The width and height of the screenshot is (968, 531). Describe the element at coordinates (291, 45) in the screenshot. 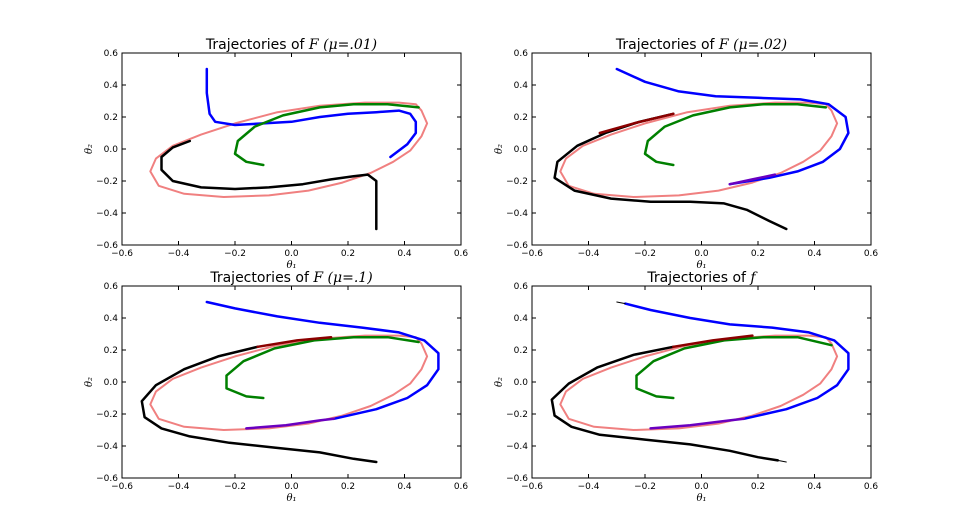

I see `chart-title: Trajectories of F (μ=.01)` at that location.